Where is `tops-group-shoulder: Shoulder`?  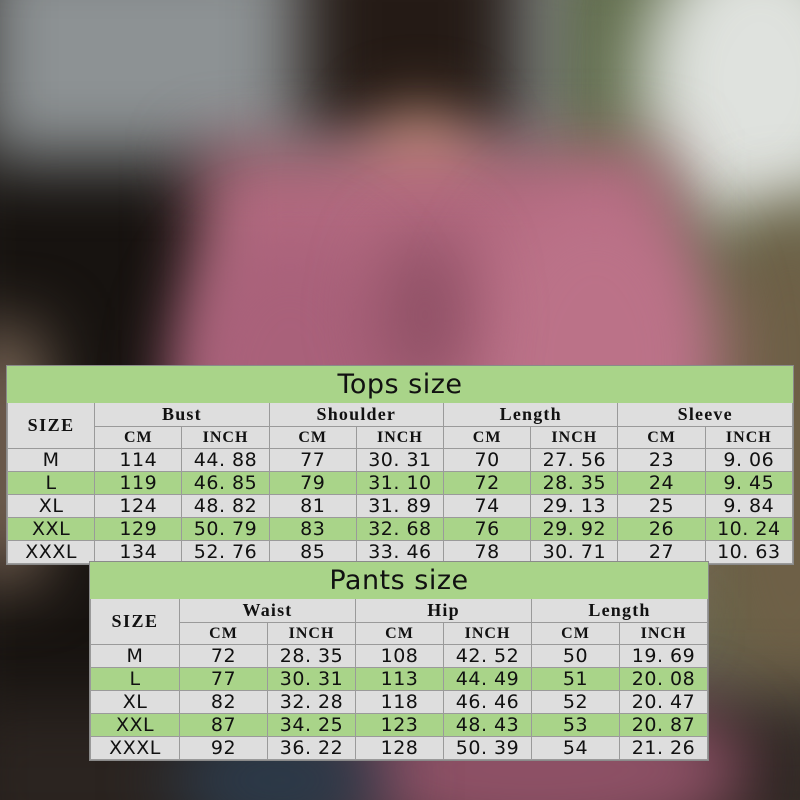 tops-group-shoulder: Shoulder is located at coordinates (356, 414).